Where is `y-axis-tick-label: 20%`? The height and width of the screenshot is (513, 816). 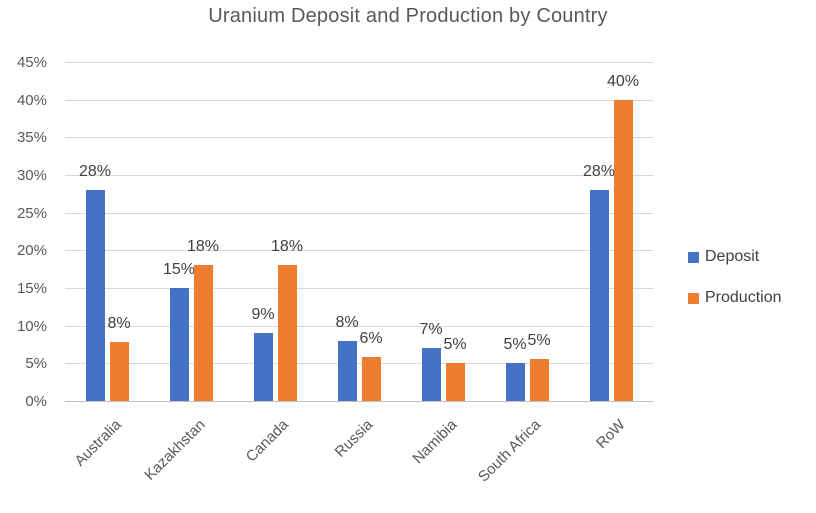 y-axis-tick-label: 20% is located at coordinates (31, 250).